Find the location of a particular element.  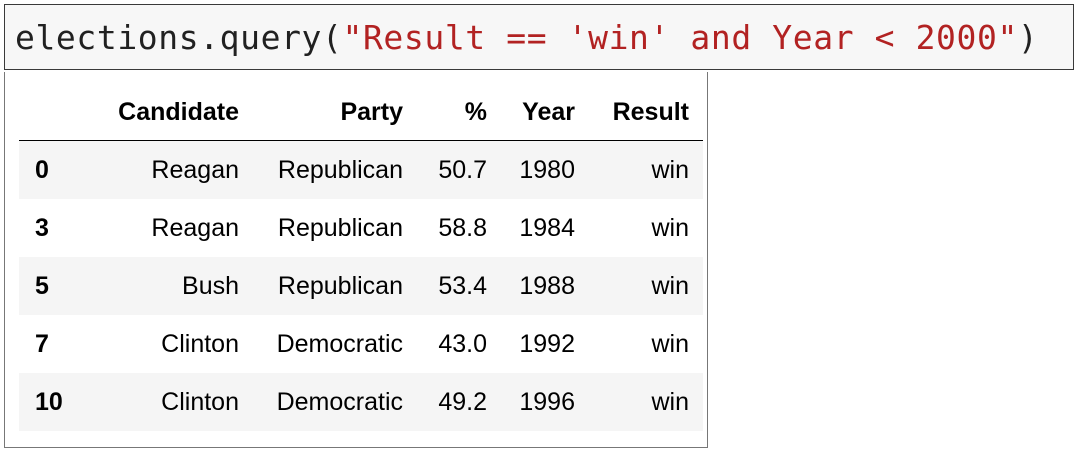

table-row: 0 Reagan Republican 50.7 1980 win is located at coordinates (361, 169).